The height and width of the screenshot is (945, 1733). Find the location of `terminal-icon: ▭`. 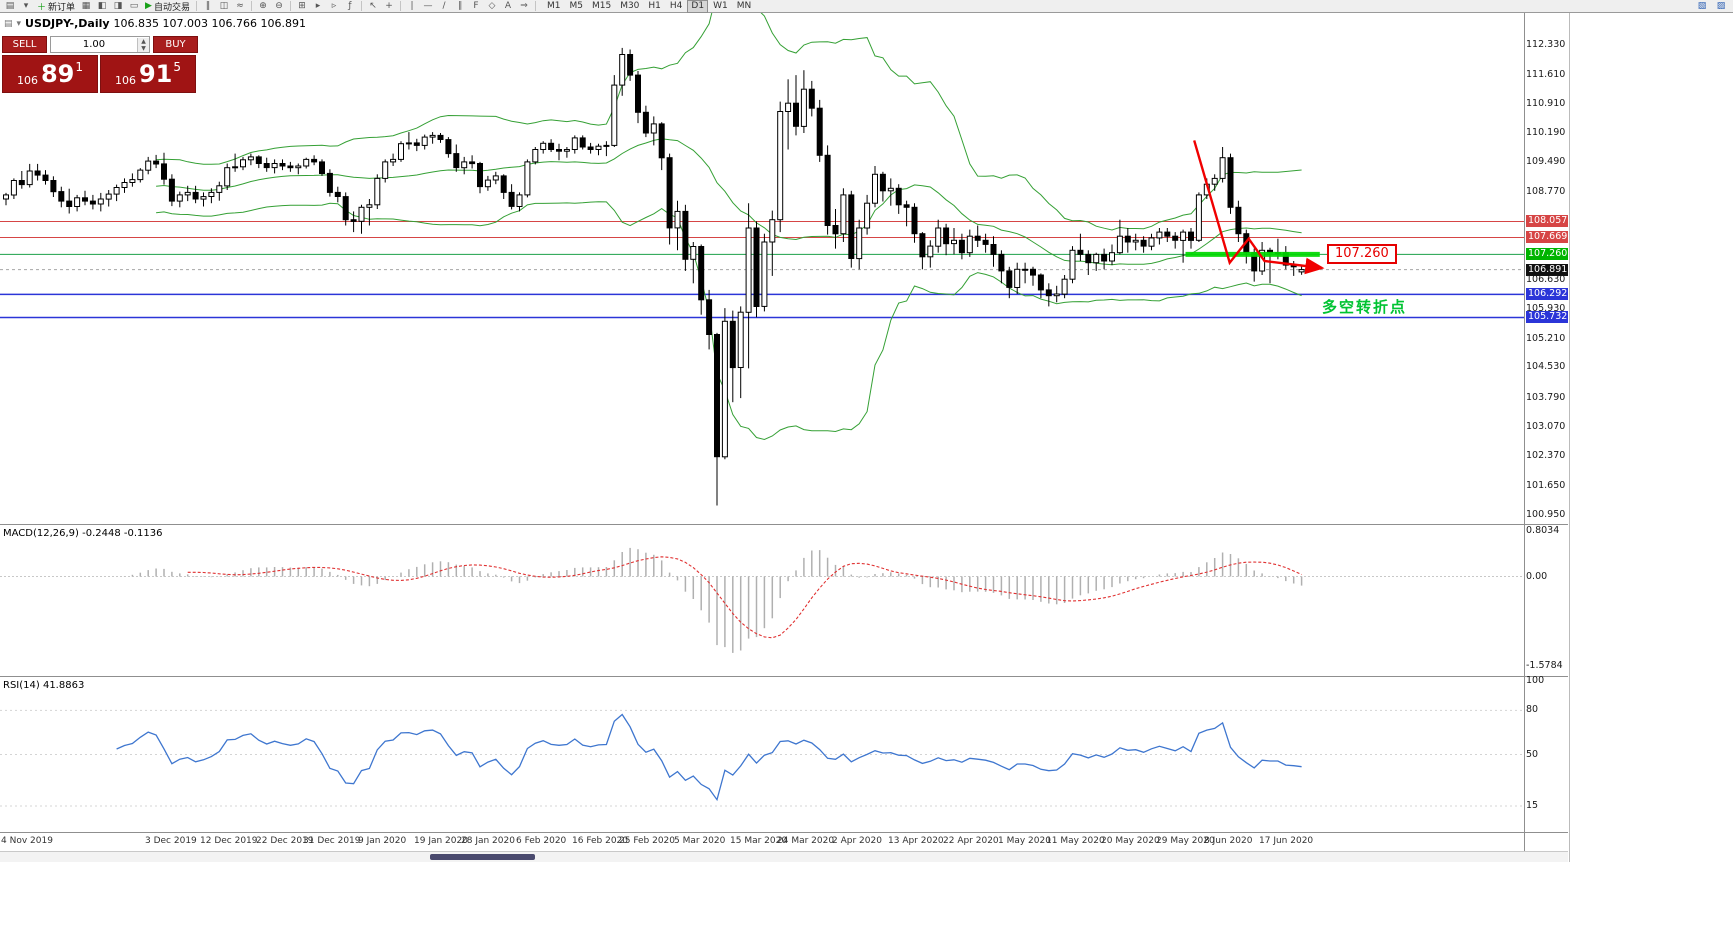

terminal-icon: ▭ is located at coordinates (134, 6).